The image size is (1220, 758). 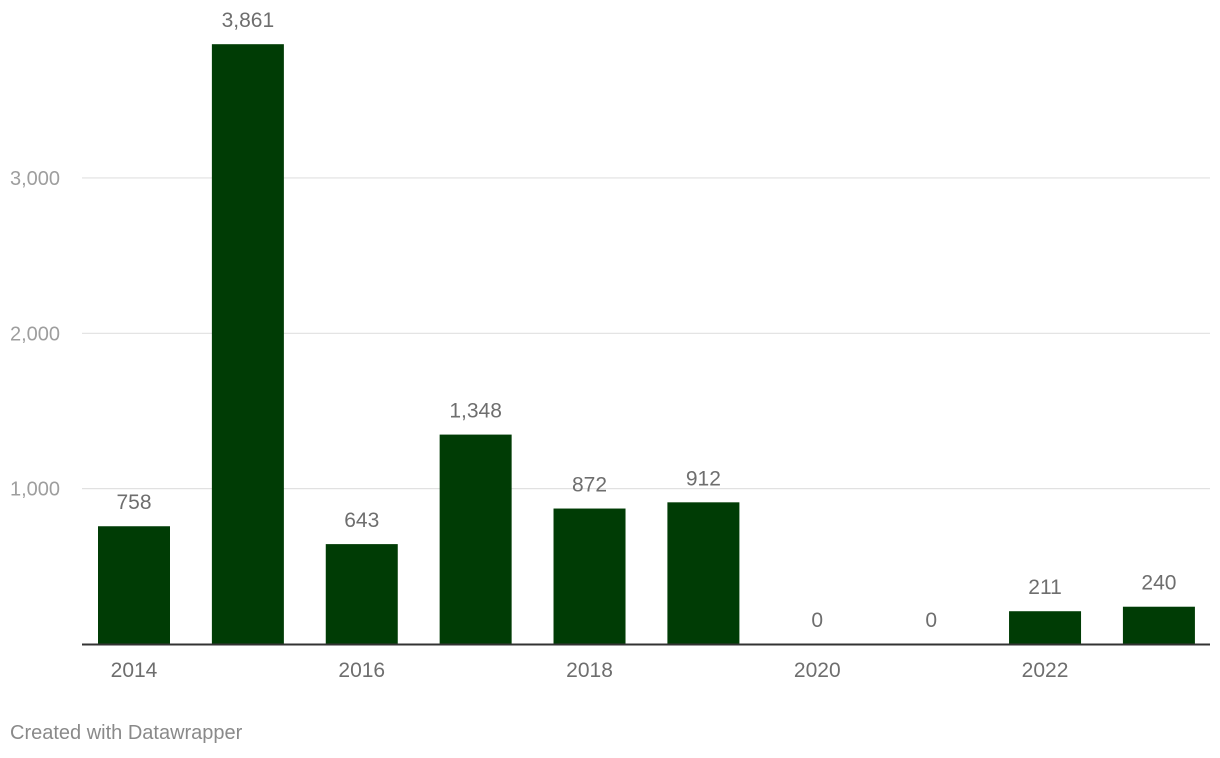 What do you see at coordinates (361, 594) in the screenshot?
I see `bar-2016` at bounding box center [361, 594].